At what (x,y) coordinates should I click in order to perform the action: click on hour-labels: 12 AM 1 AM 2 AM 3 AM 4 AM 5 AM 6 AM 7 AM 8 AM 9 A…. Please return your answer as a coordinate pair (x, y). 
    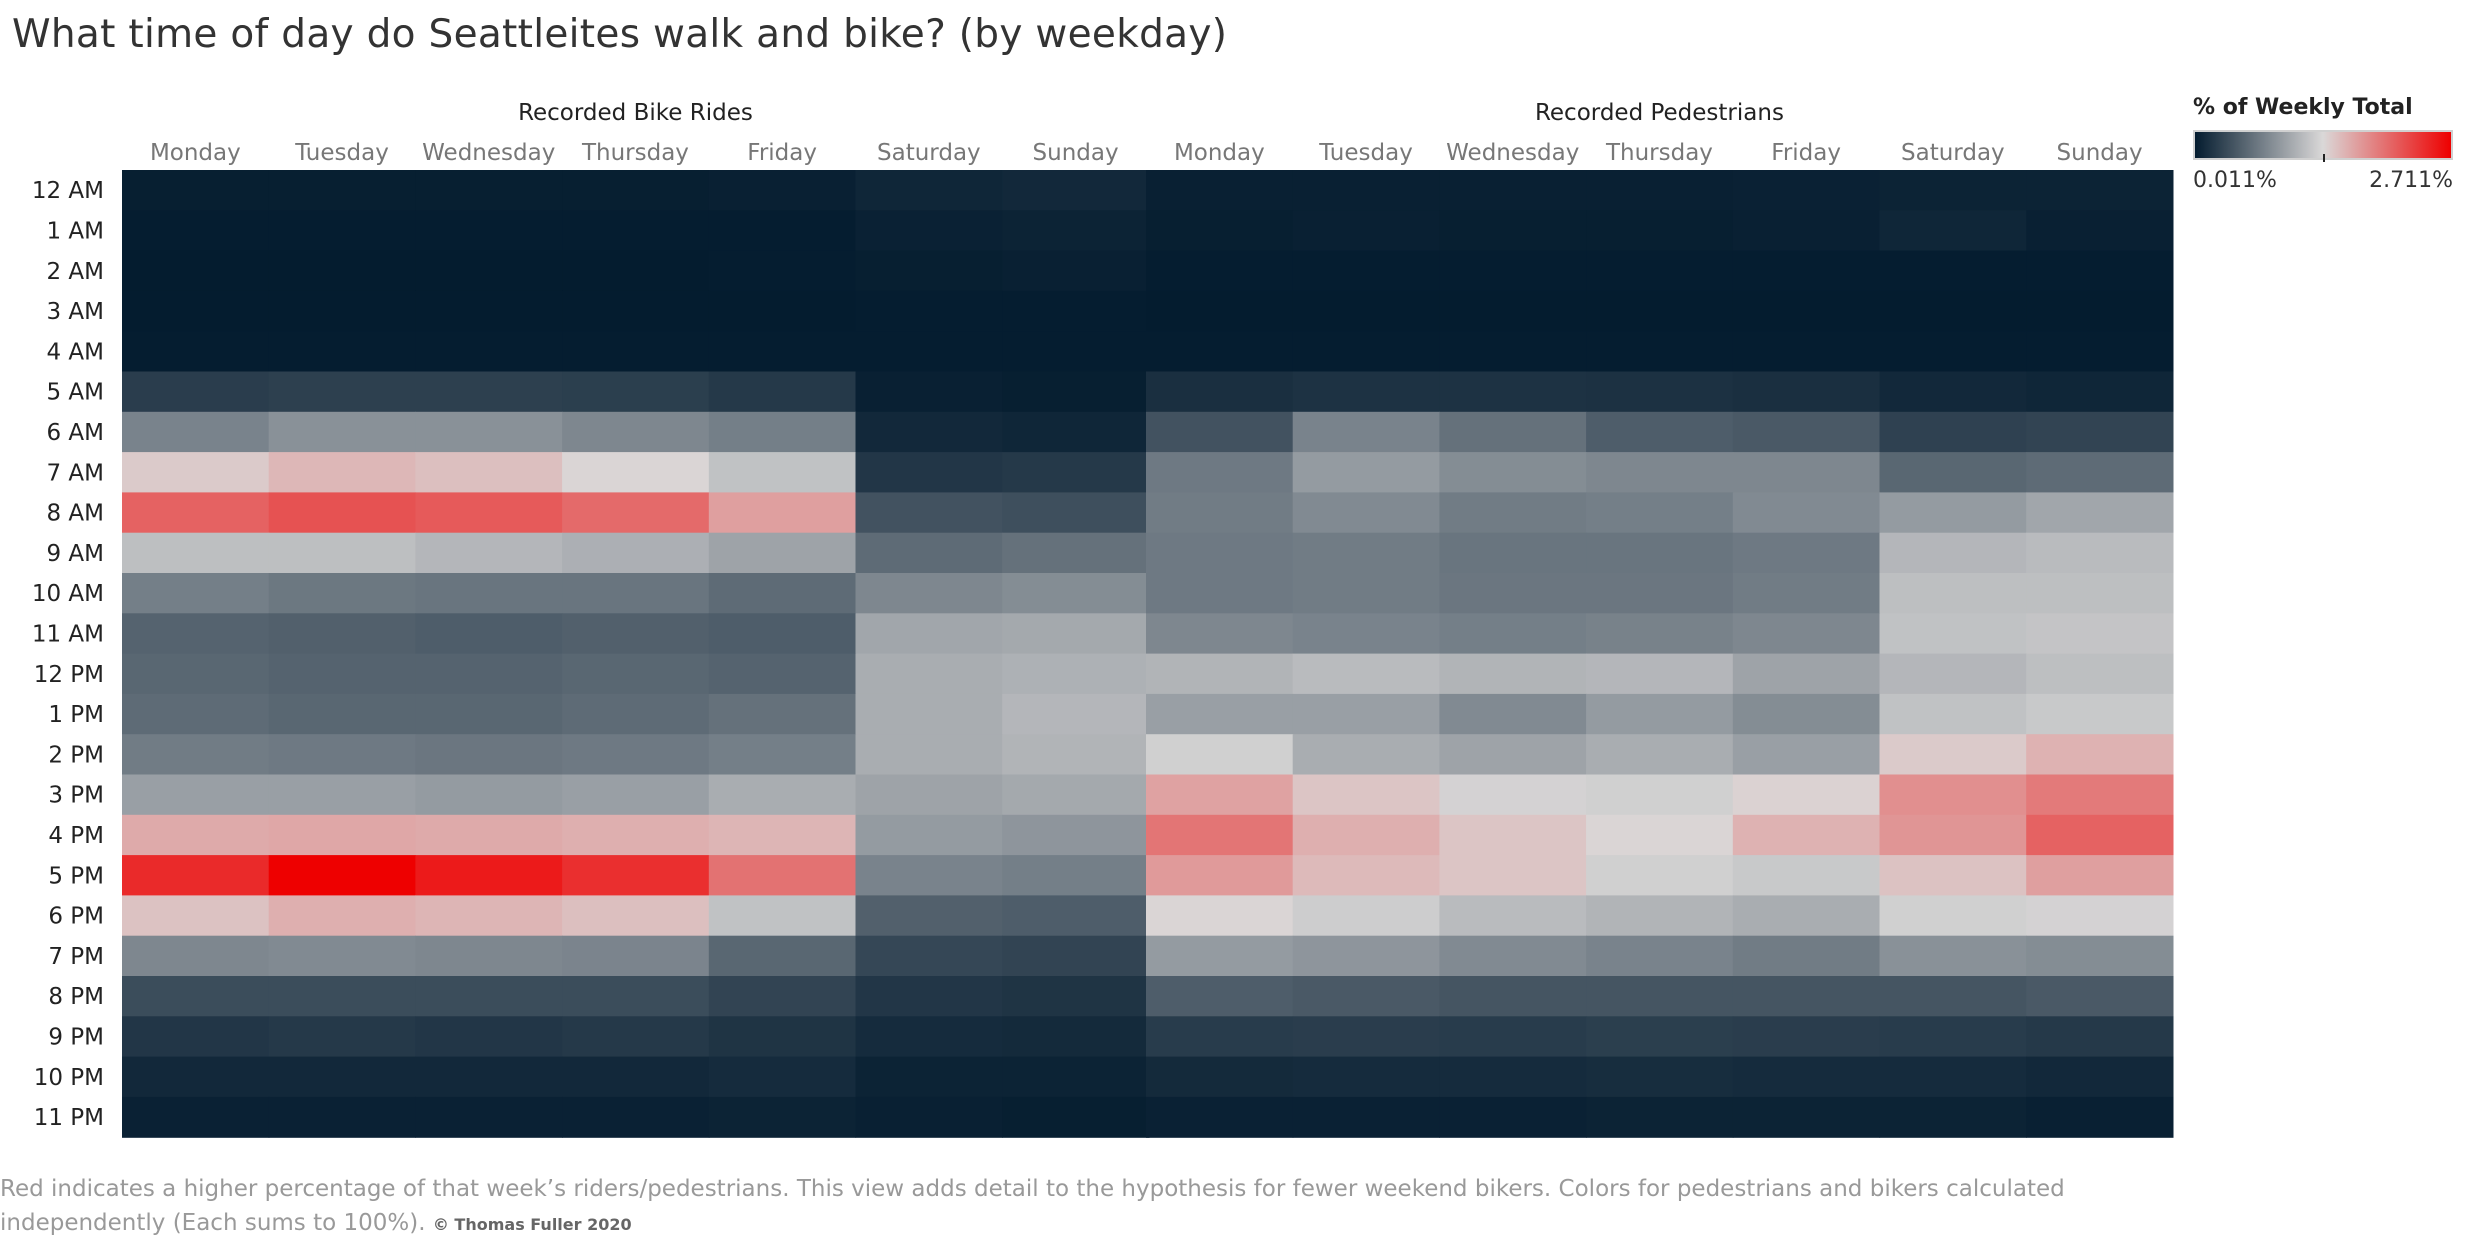
    Looking at the image, I should click on (68, 654).